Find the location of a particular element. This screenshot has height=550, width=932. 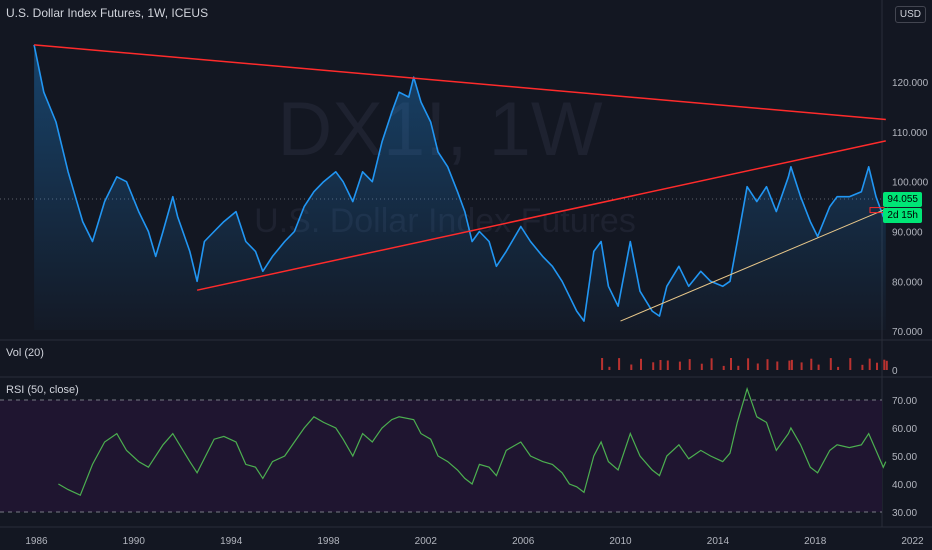

time-axis-tick: 2002 is located at coordinates (426, 541).